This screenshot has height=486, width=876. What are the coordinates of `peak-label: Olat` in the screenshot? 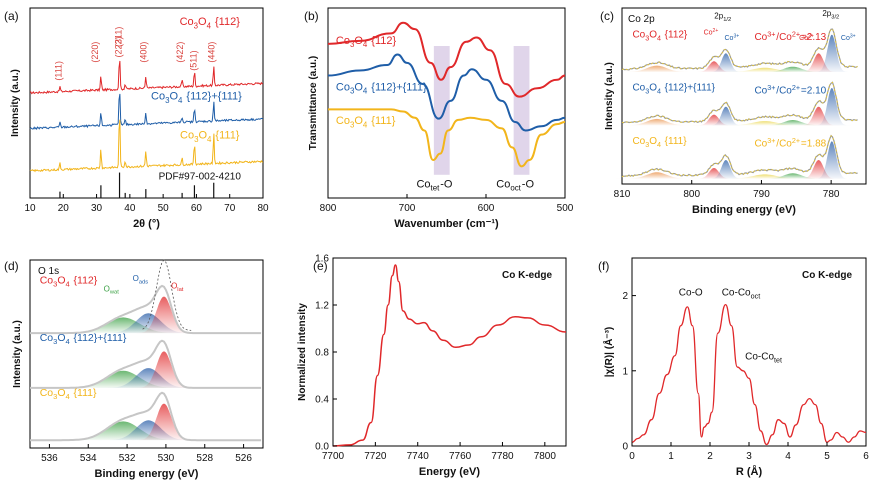 It's located at (177, 287).